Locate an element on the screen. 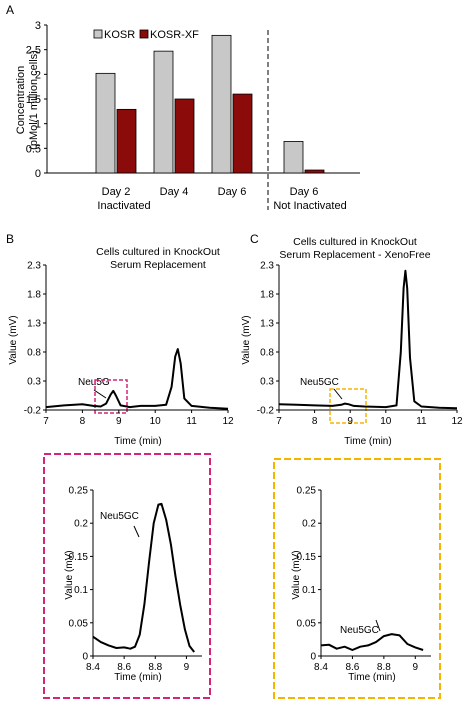 This screenshot has height=703, width=474. hplc-c-ytick-label: 2.3 is located at coordinates (267, 266).